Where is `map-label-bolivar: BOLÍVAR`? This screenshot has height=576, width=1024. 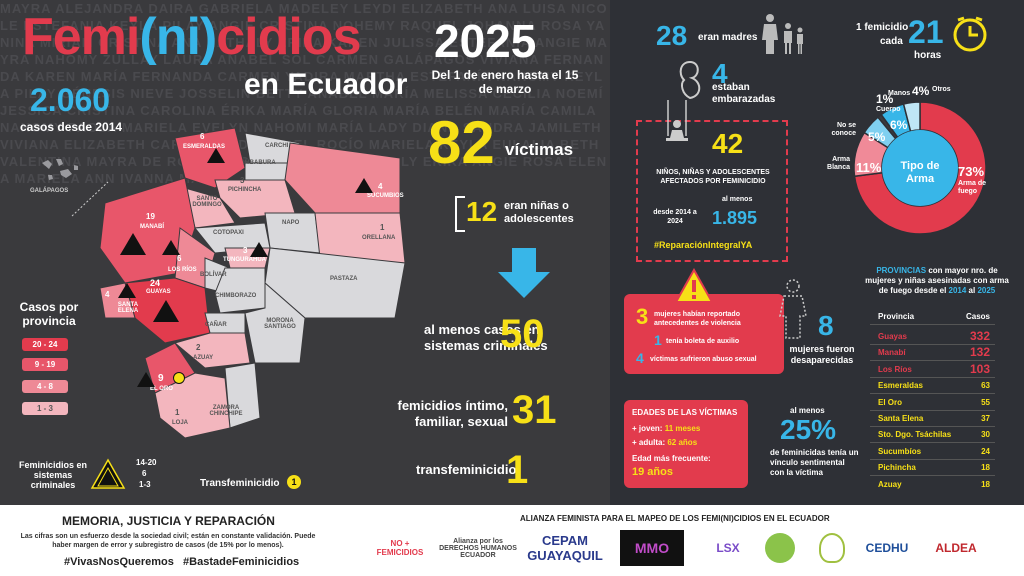
map-label-bolivar: BOLÍVAR is located at coordinates (213, 275).